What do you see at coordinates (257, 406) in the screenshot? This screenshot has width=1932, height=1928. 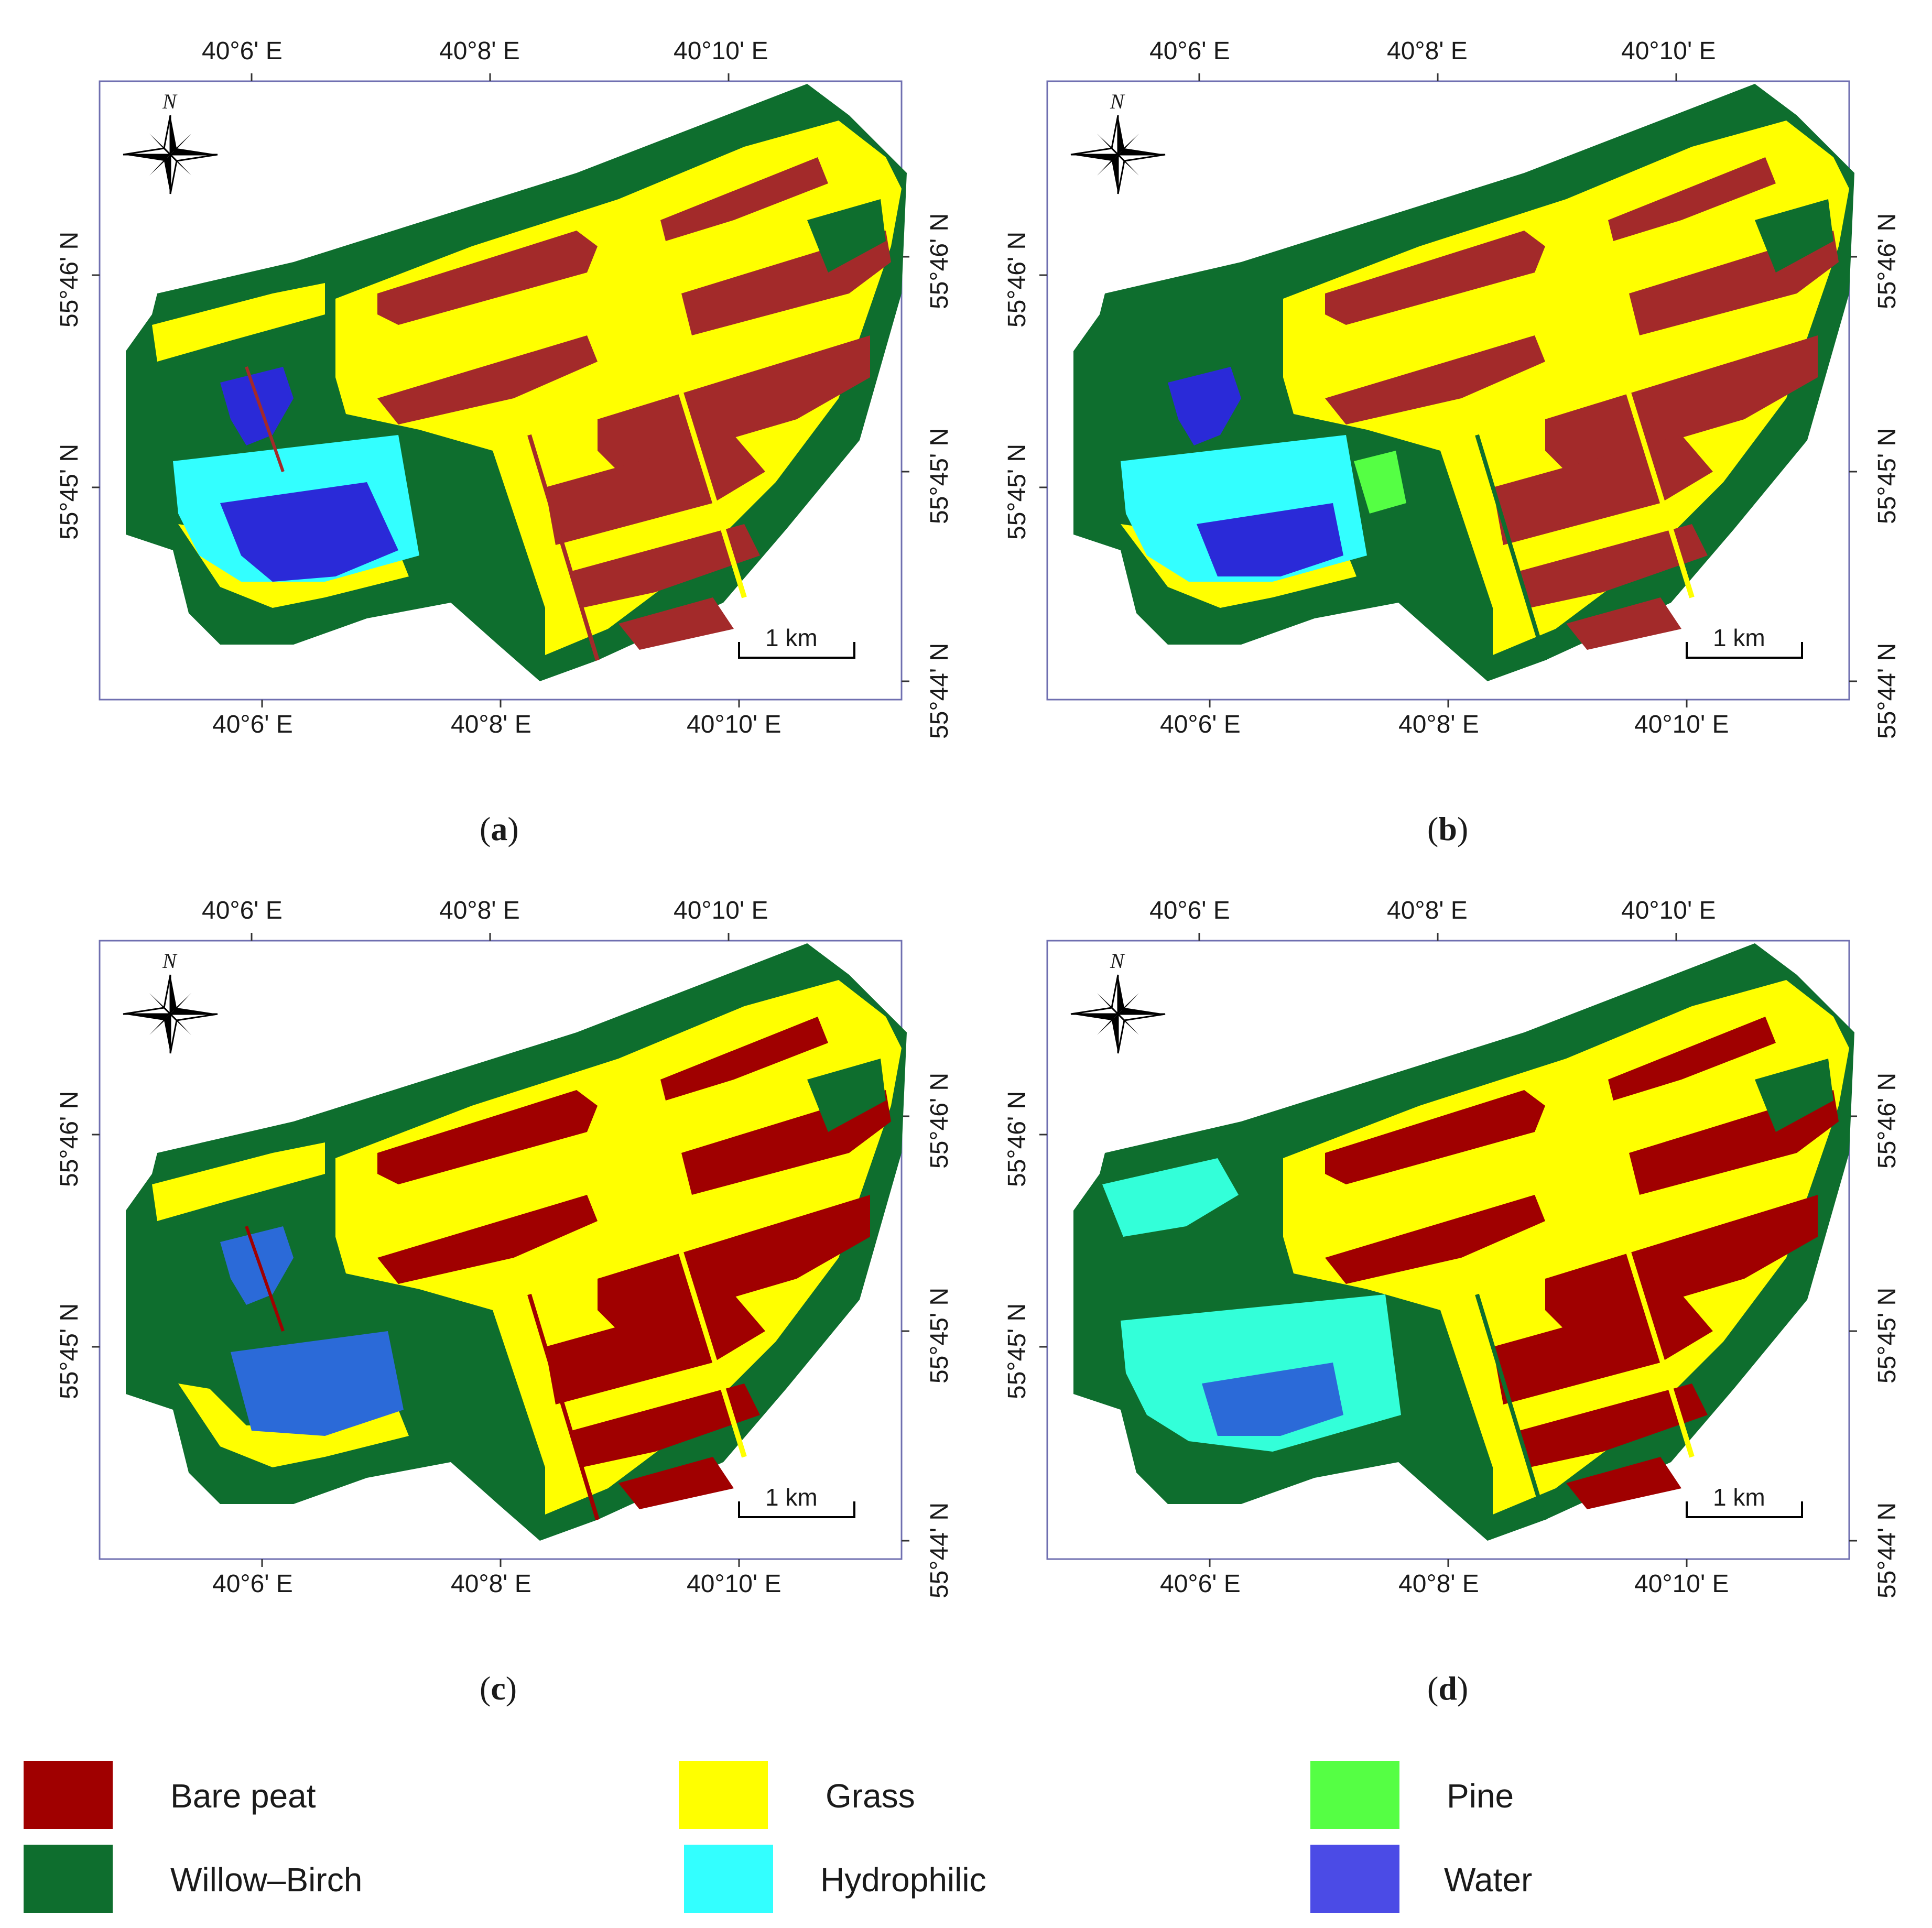 I see `water-area-nw` at bounding box center [257, 406].